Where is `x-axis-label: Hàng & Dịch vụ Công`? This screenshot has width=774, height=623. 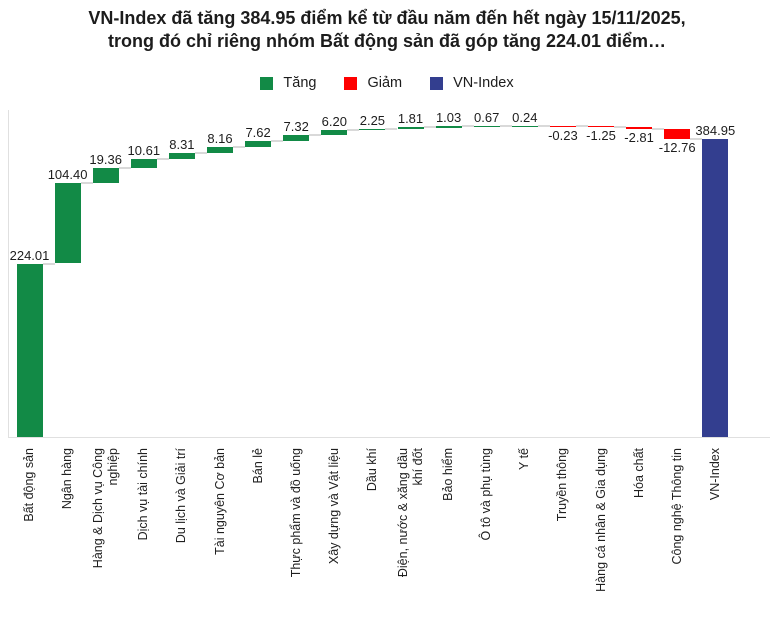
x-axis-label: Hàng & Dịch vụ Công is located at coordinates (97, 508).